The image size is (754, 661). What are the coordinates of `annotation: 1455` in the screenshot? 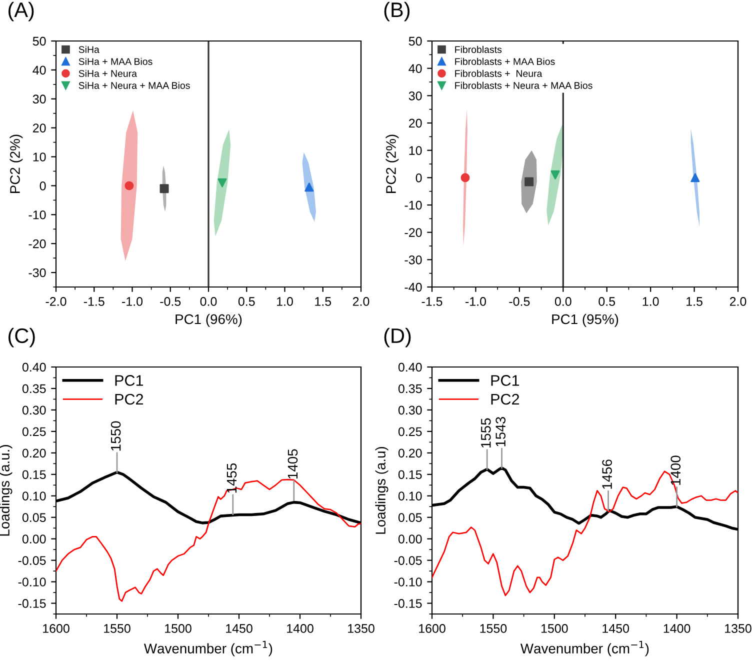 It's located at (231, 478).